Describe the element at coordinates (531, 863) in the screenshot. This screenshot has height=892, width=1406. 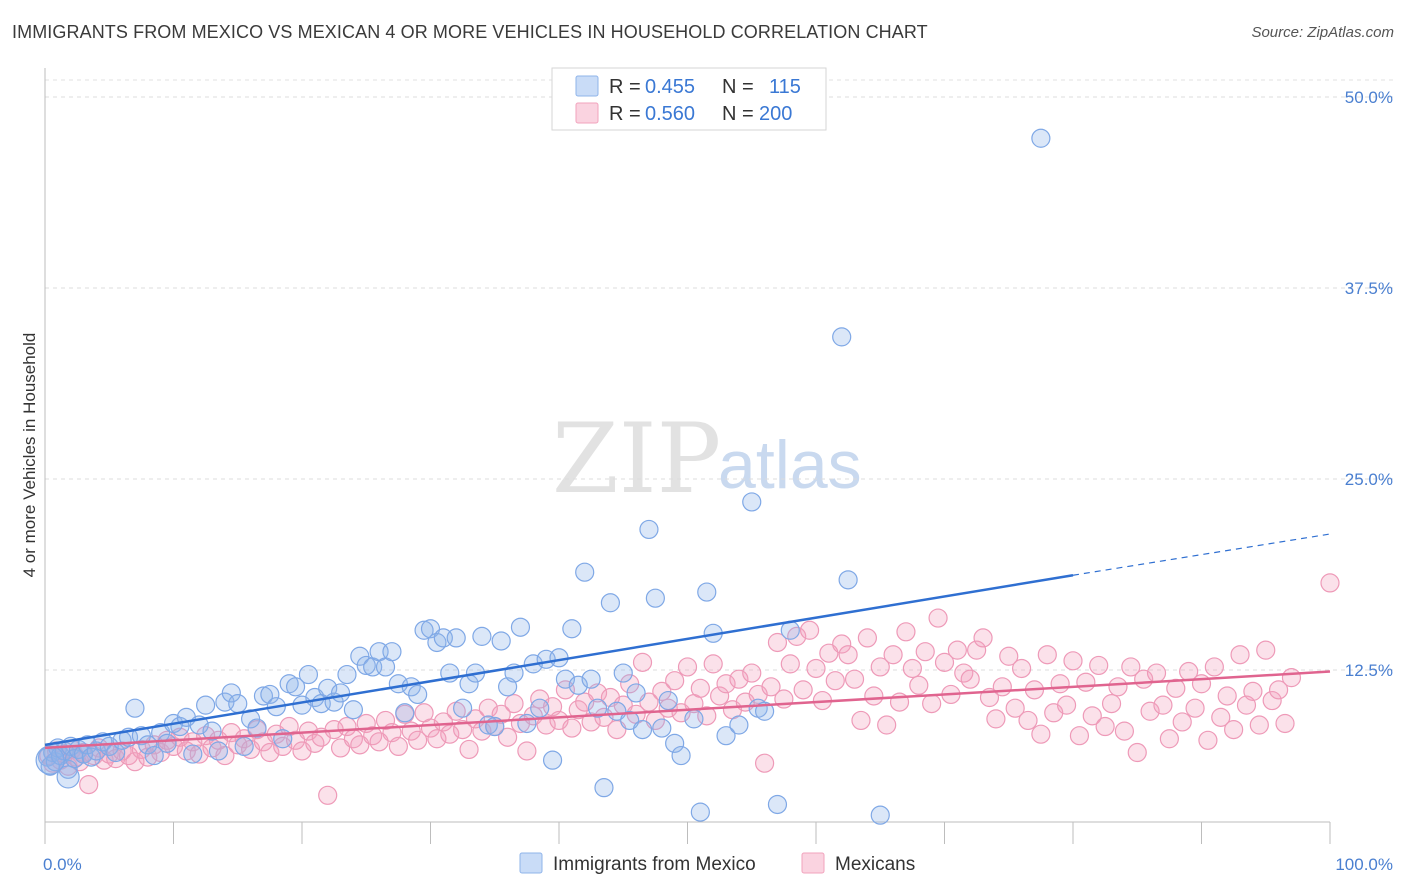
I see `legend-bottom-swatch-blue` at that location.